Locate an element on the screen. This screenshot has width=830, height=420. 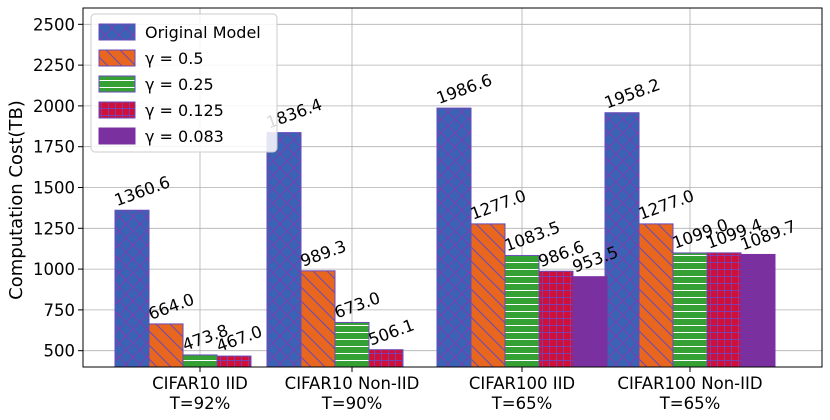
y-tick-label: 2500 is located at coordinates (54, 24).